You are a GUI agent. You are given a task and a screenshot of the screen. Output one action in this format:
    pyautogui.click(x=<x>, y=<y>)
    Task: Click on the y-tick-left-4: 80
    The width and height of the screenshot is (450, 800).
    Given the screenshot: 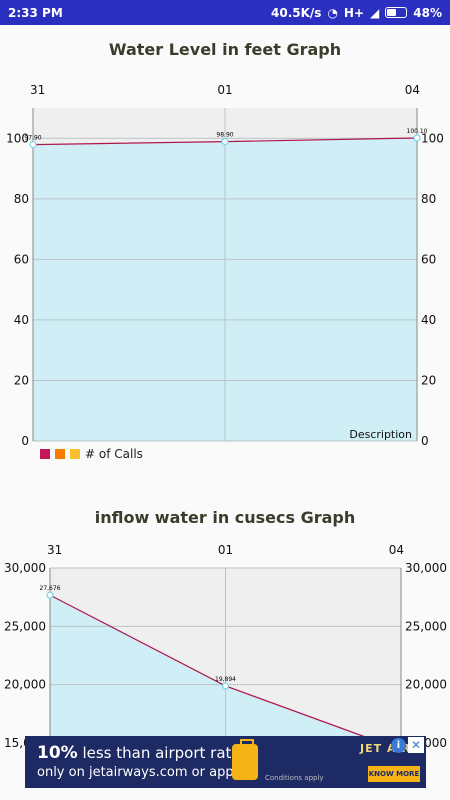 What is the action you would take?
    pyautogui.click(x=21, y=199)
    